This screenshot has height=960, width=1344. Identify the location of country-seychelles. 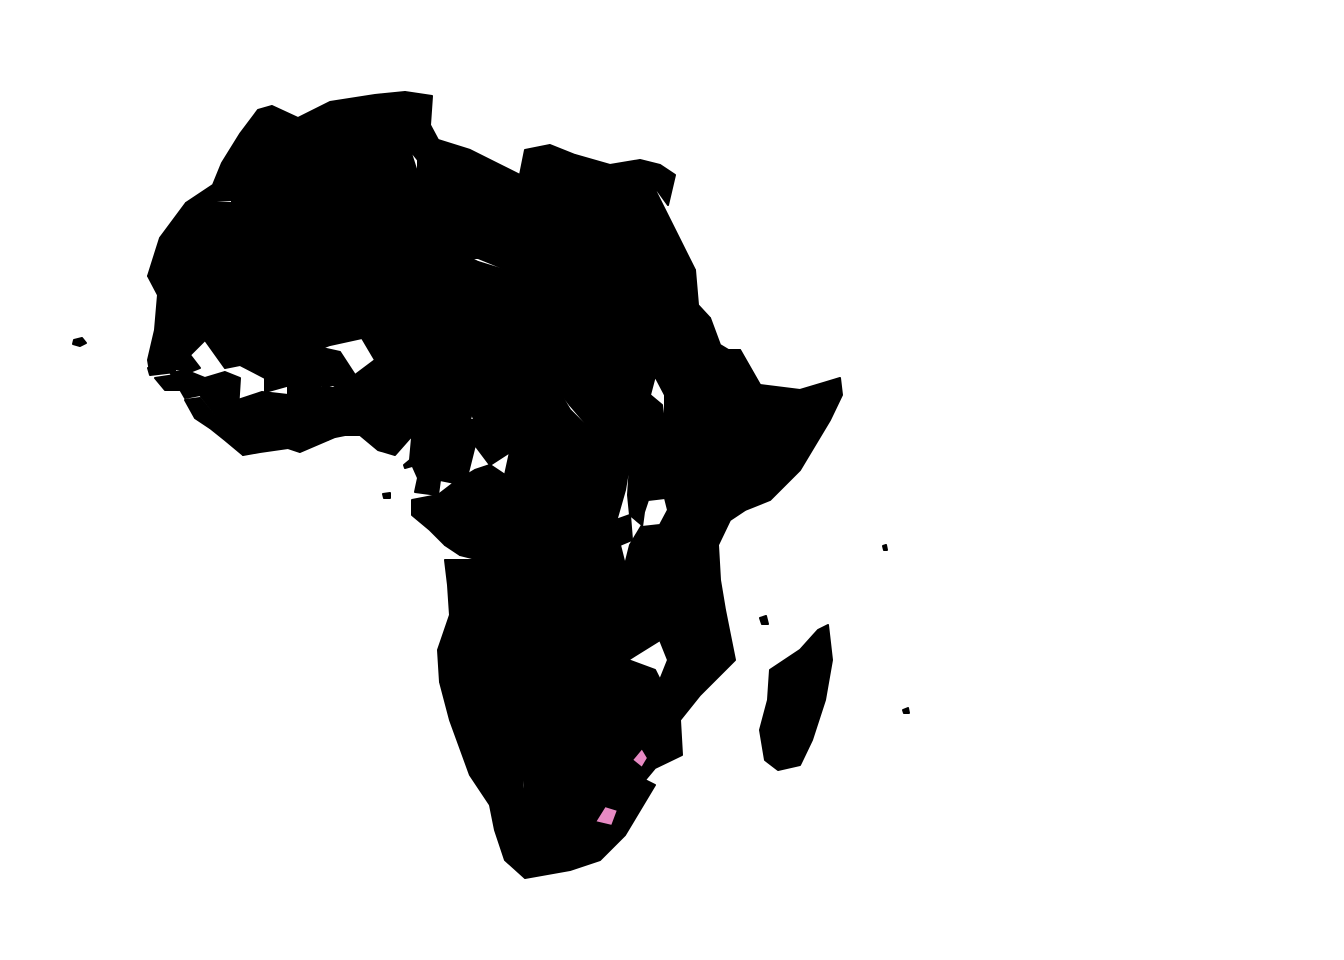
(885, 547).